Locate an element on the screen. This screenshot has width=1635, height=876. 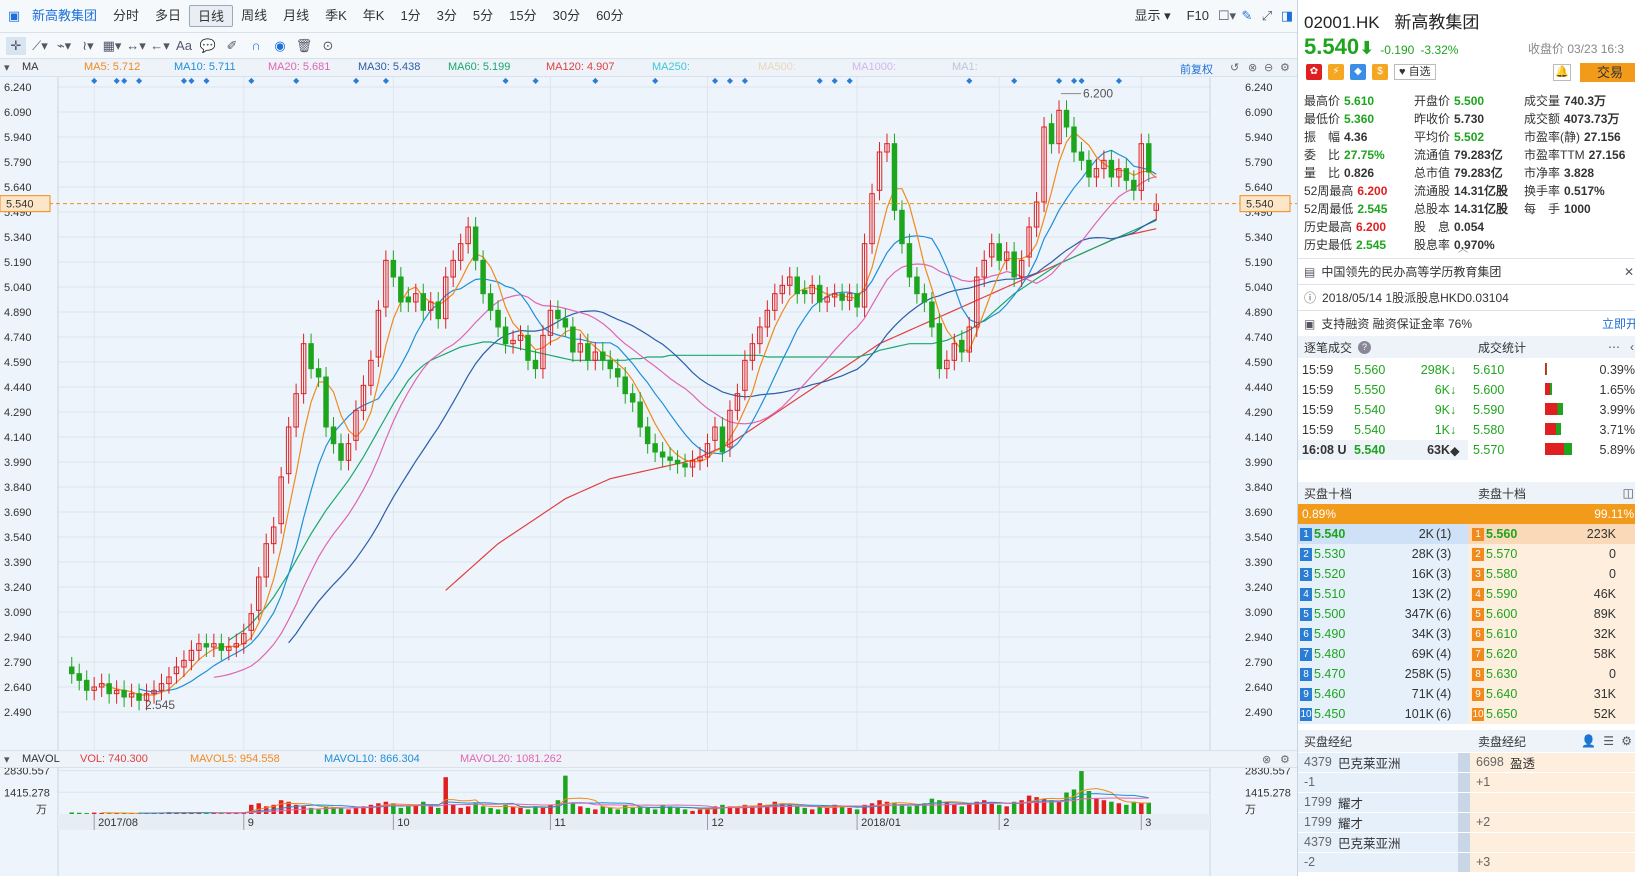
tick-row: 16:08 U 5.540 63K ◆ is located at coordinates (1383, 450).